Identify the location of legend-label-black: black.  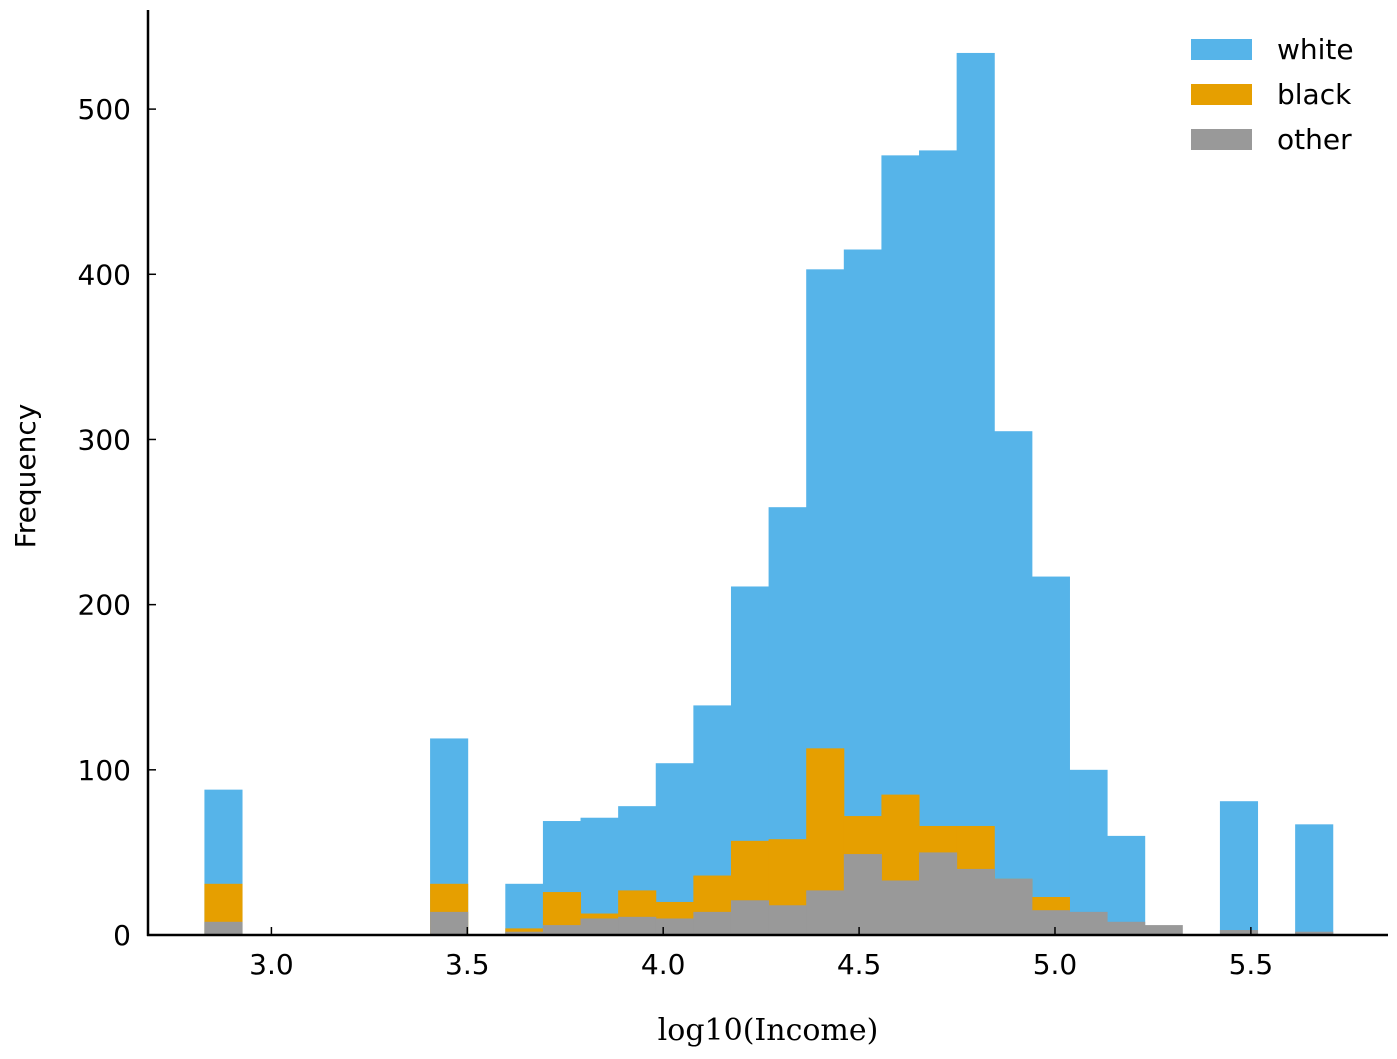
(1314, 94).